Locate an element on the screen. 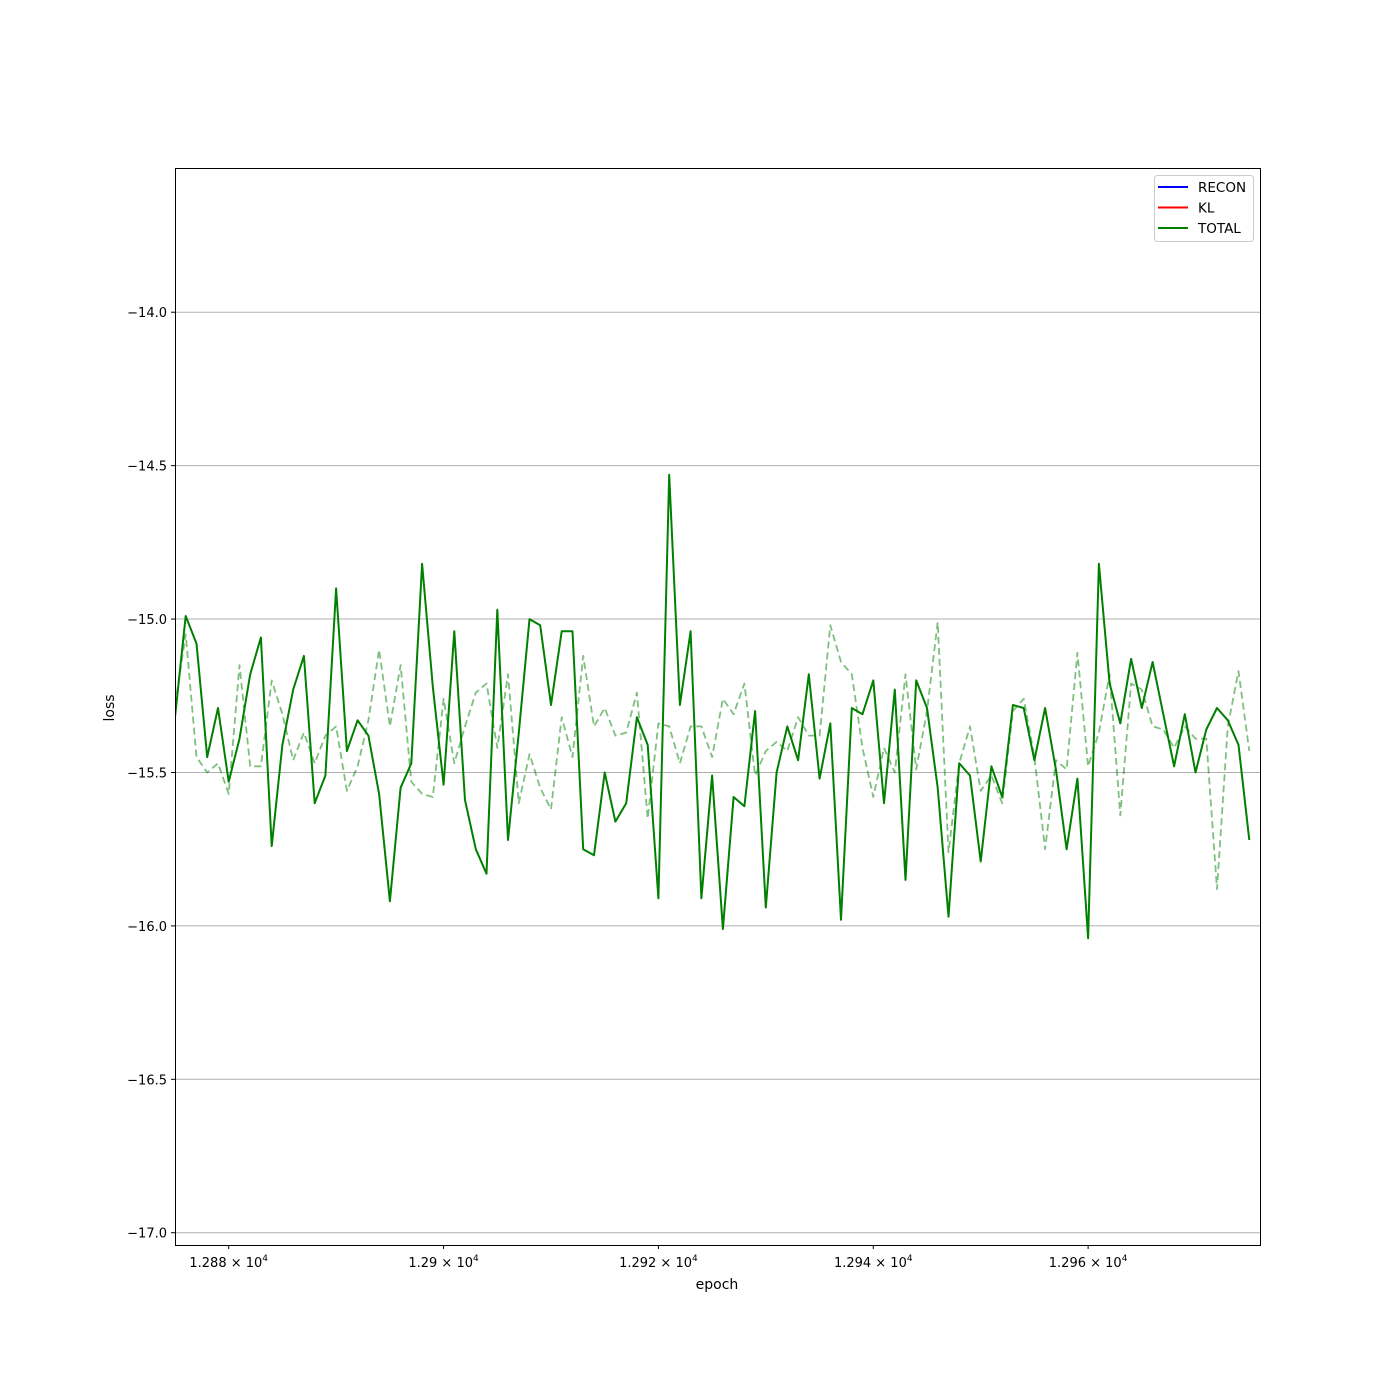 Image resolution: width=1400 pixels, height=1400 pixels. series-line-dashed is located at coordinates (713, 755).